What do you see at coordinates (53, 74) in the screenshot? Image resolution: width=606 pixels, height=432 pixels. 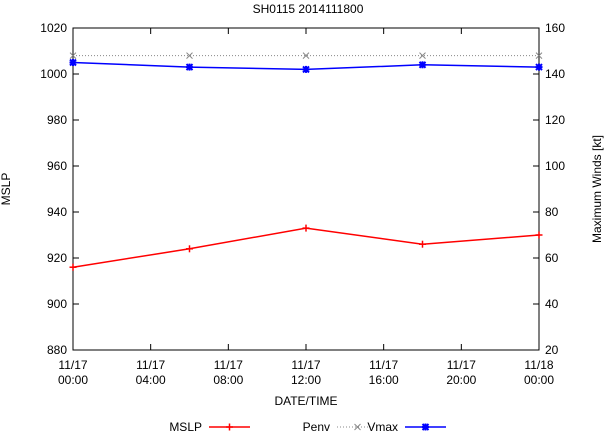 I see `y-tick-label-left: 1000` at bounding box center [53, 74].